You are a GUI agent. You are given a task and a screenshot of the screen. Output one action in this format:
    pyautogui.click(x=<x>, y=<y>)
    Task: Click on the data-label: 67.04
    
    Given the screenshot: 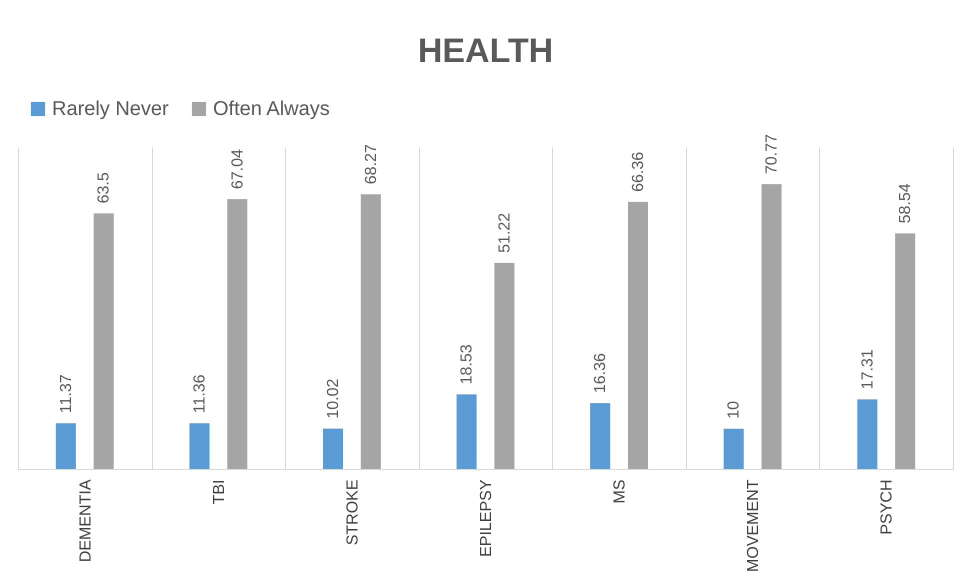 What is the action you would take?
    pyautogui.click(x=237, y=169)
    